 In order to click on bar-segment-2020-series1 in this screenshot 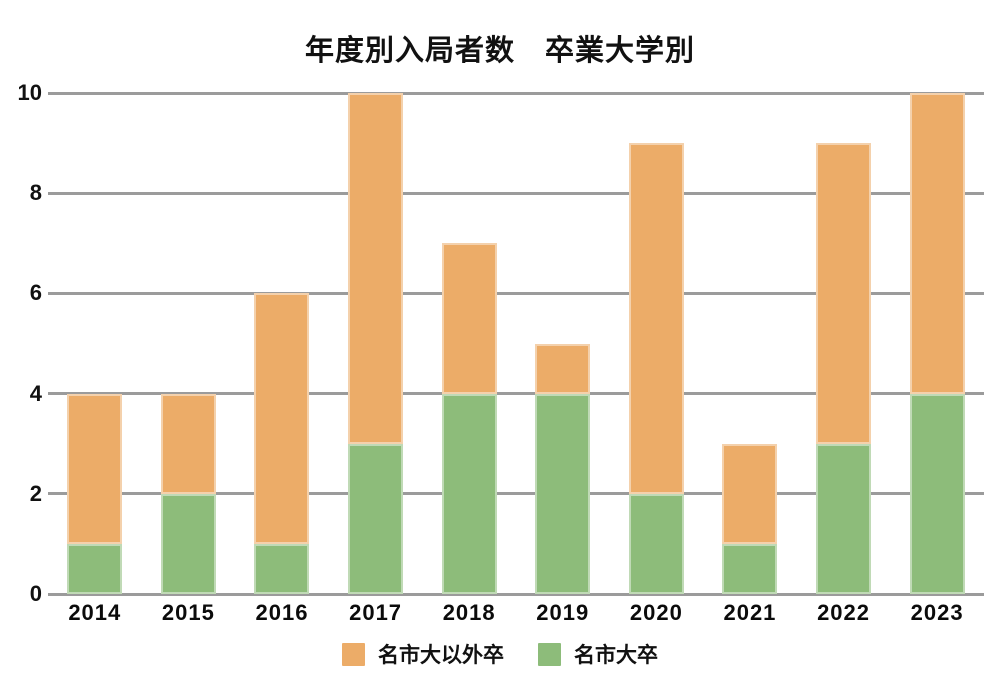, I will do `click(656, 543)`.